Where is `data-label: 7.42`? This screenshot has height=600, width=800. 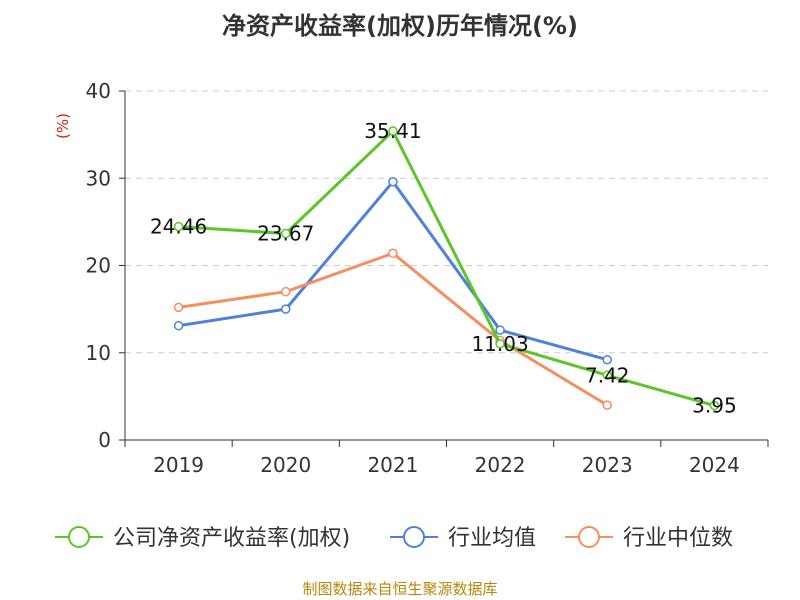
data-label: 7.42 is located at coordinates (607, 375).